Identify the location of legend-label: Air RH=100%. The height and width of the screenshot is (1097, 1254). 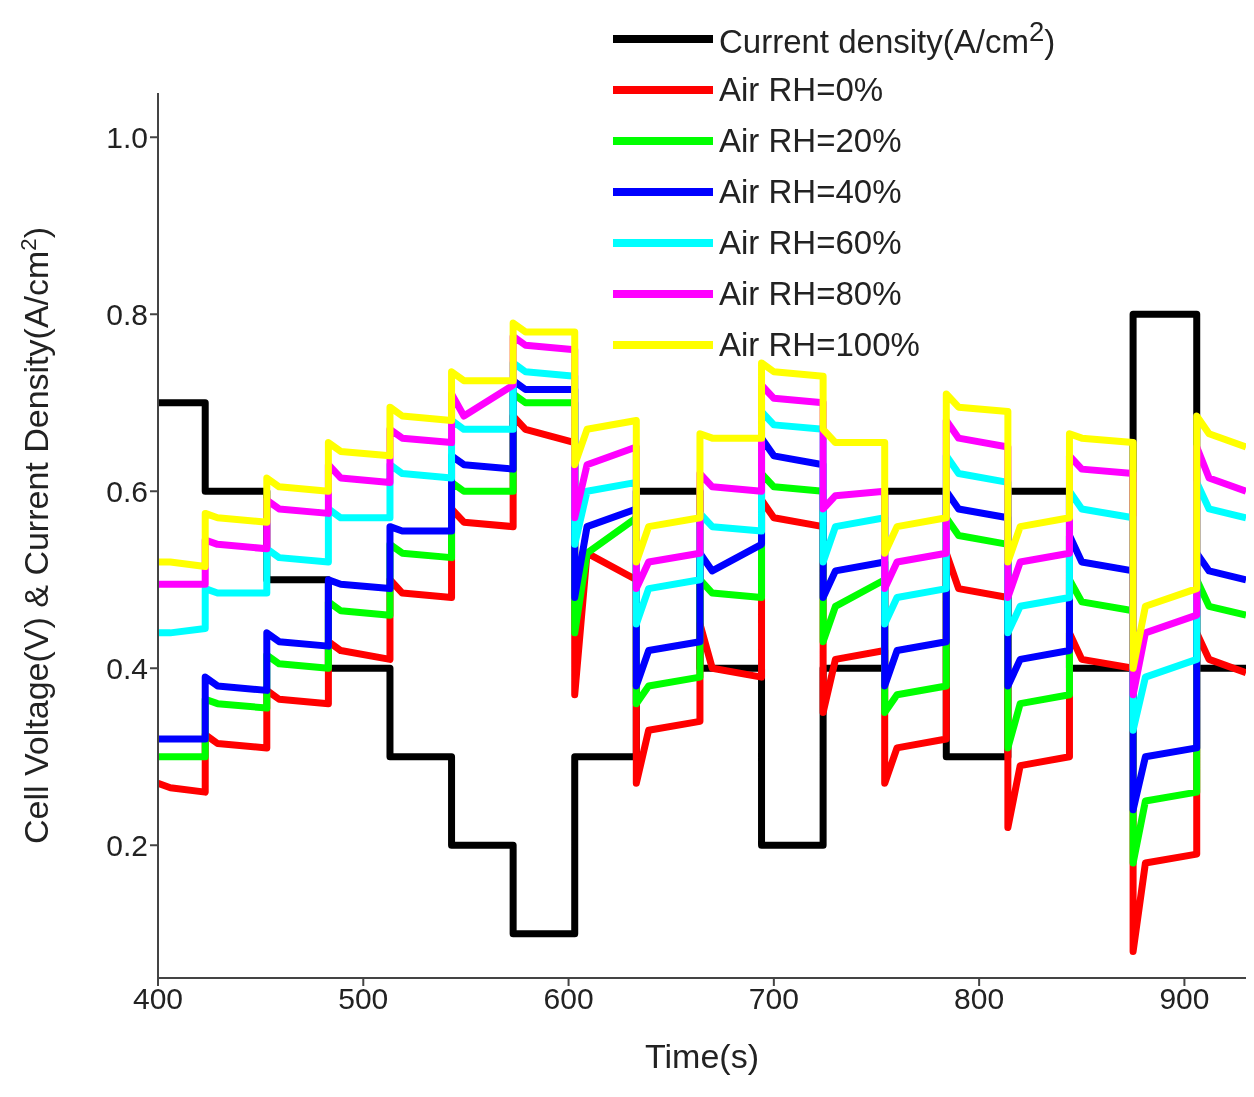
(819, 344).